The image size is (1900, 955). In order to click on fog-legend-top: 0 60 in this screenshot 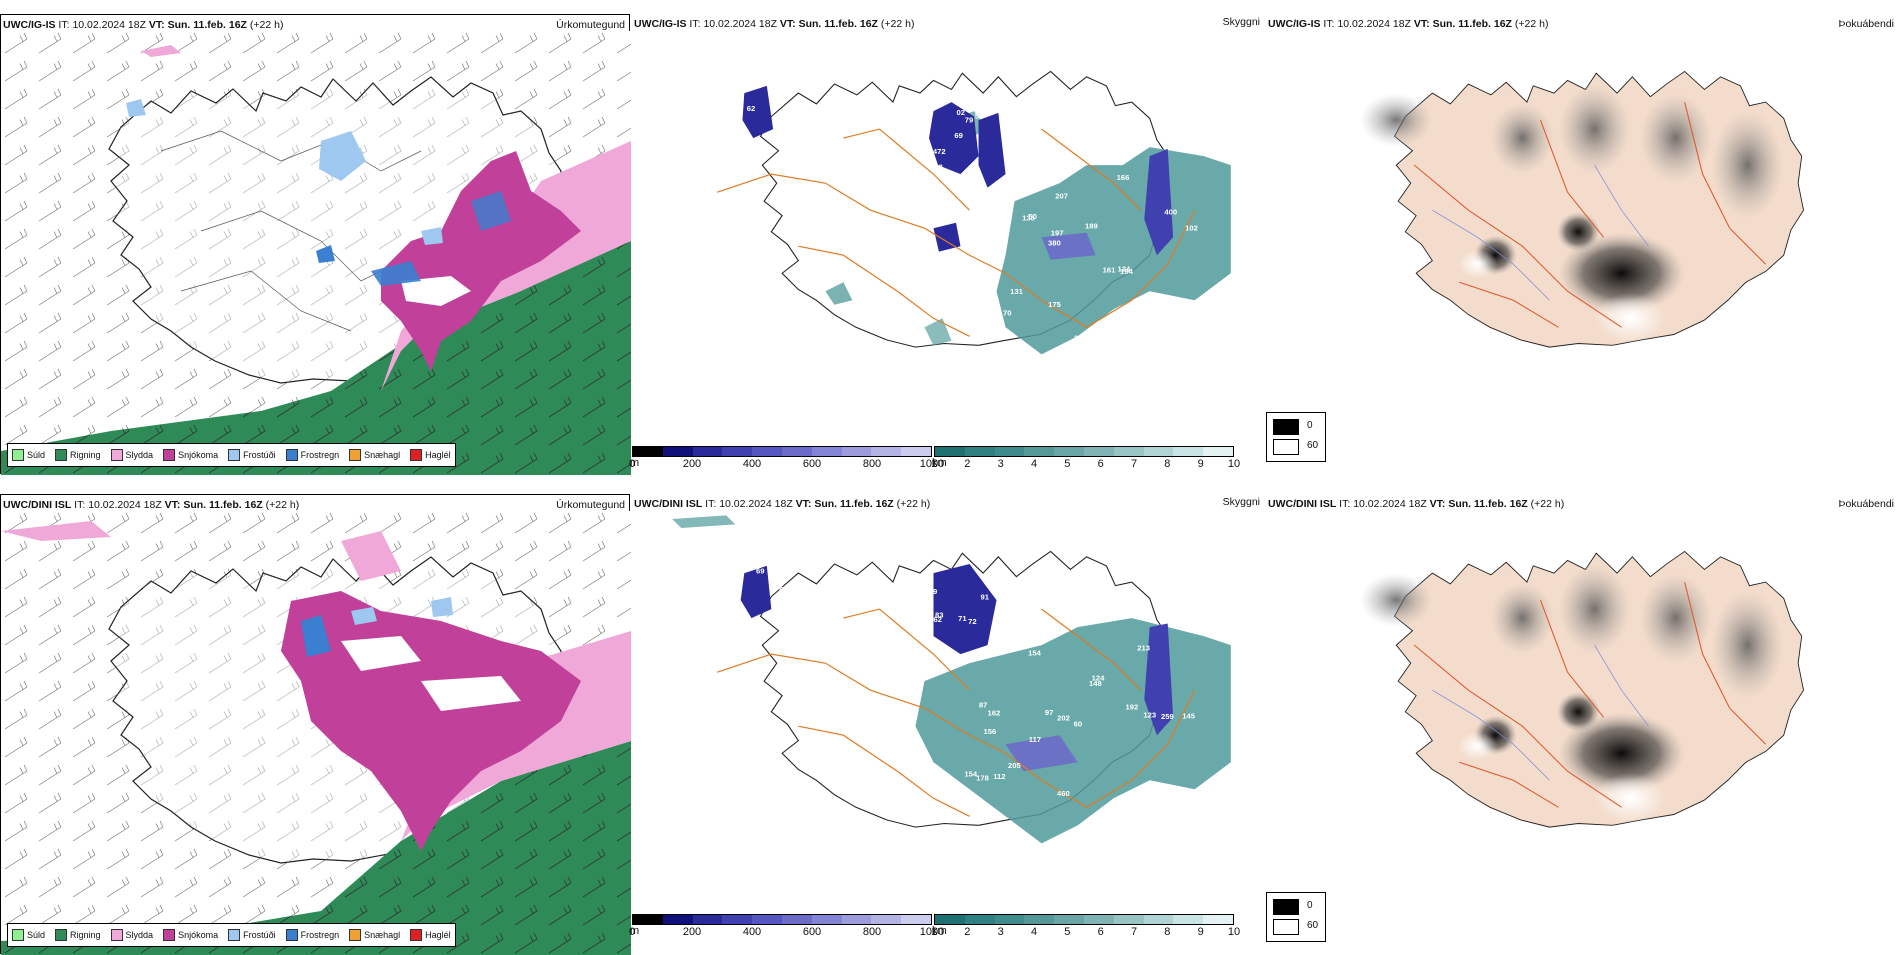, I will do `click(1296, 437)`.